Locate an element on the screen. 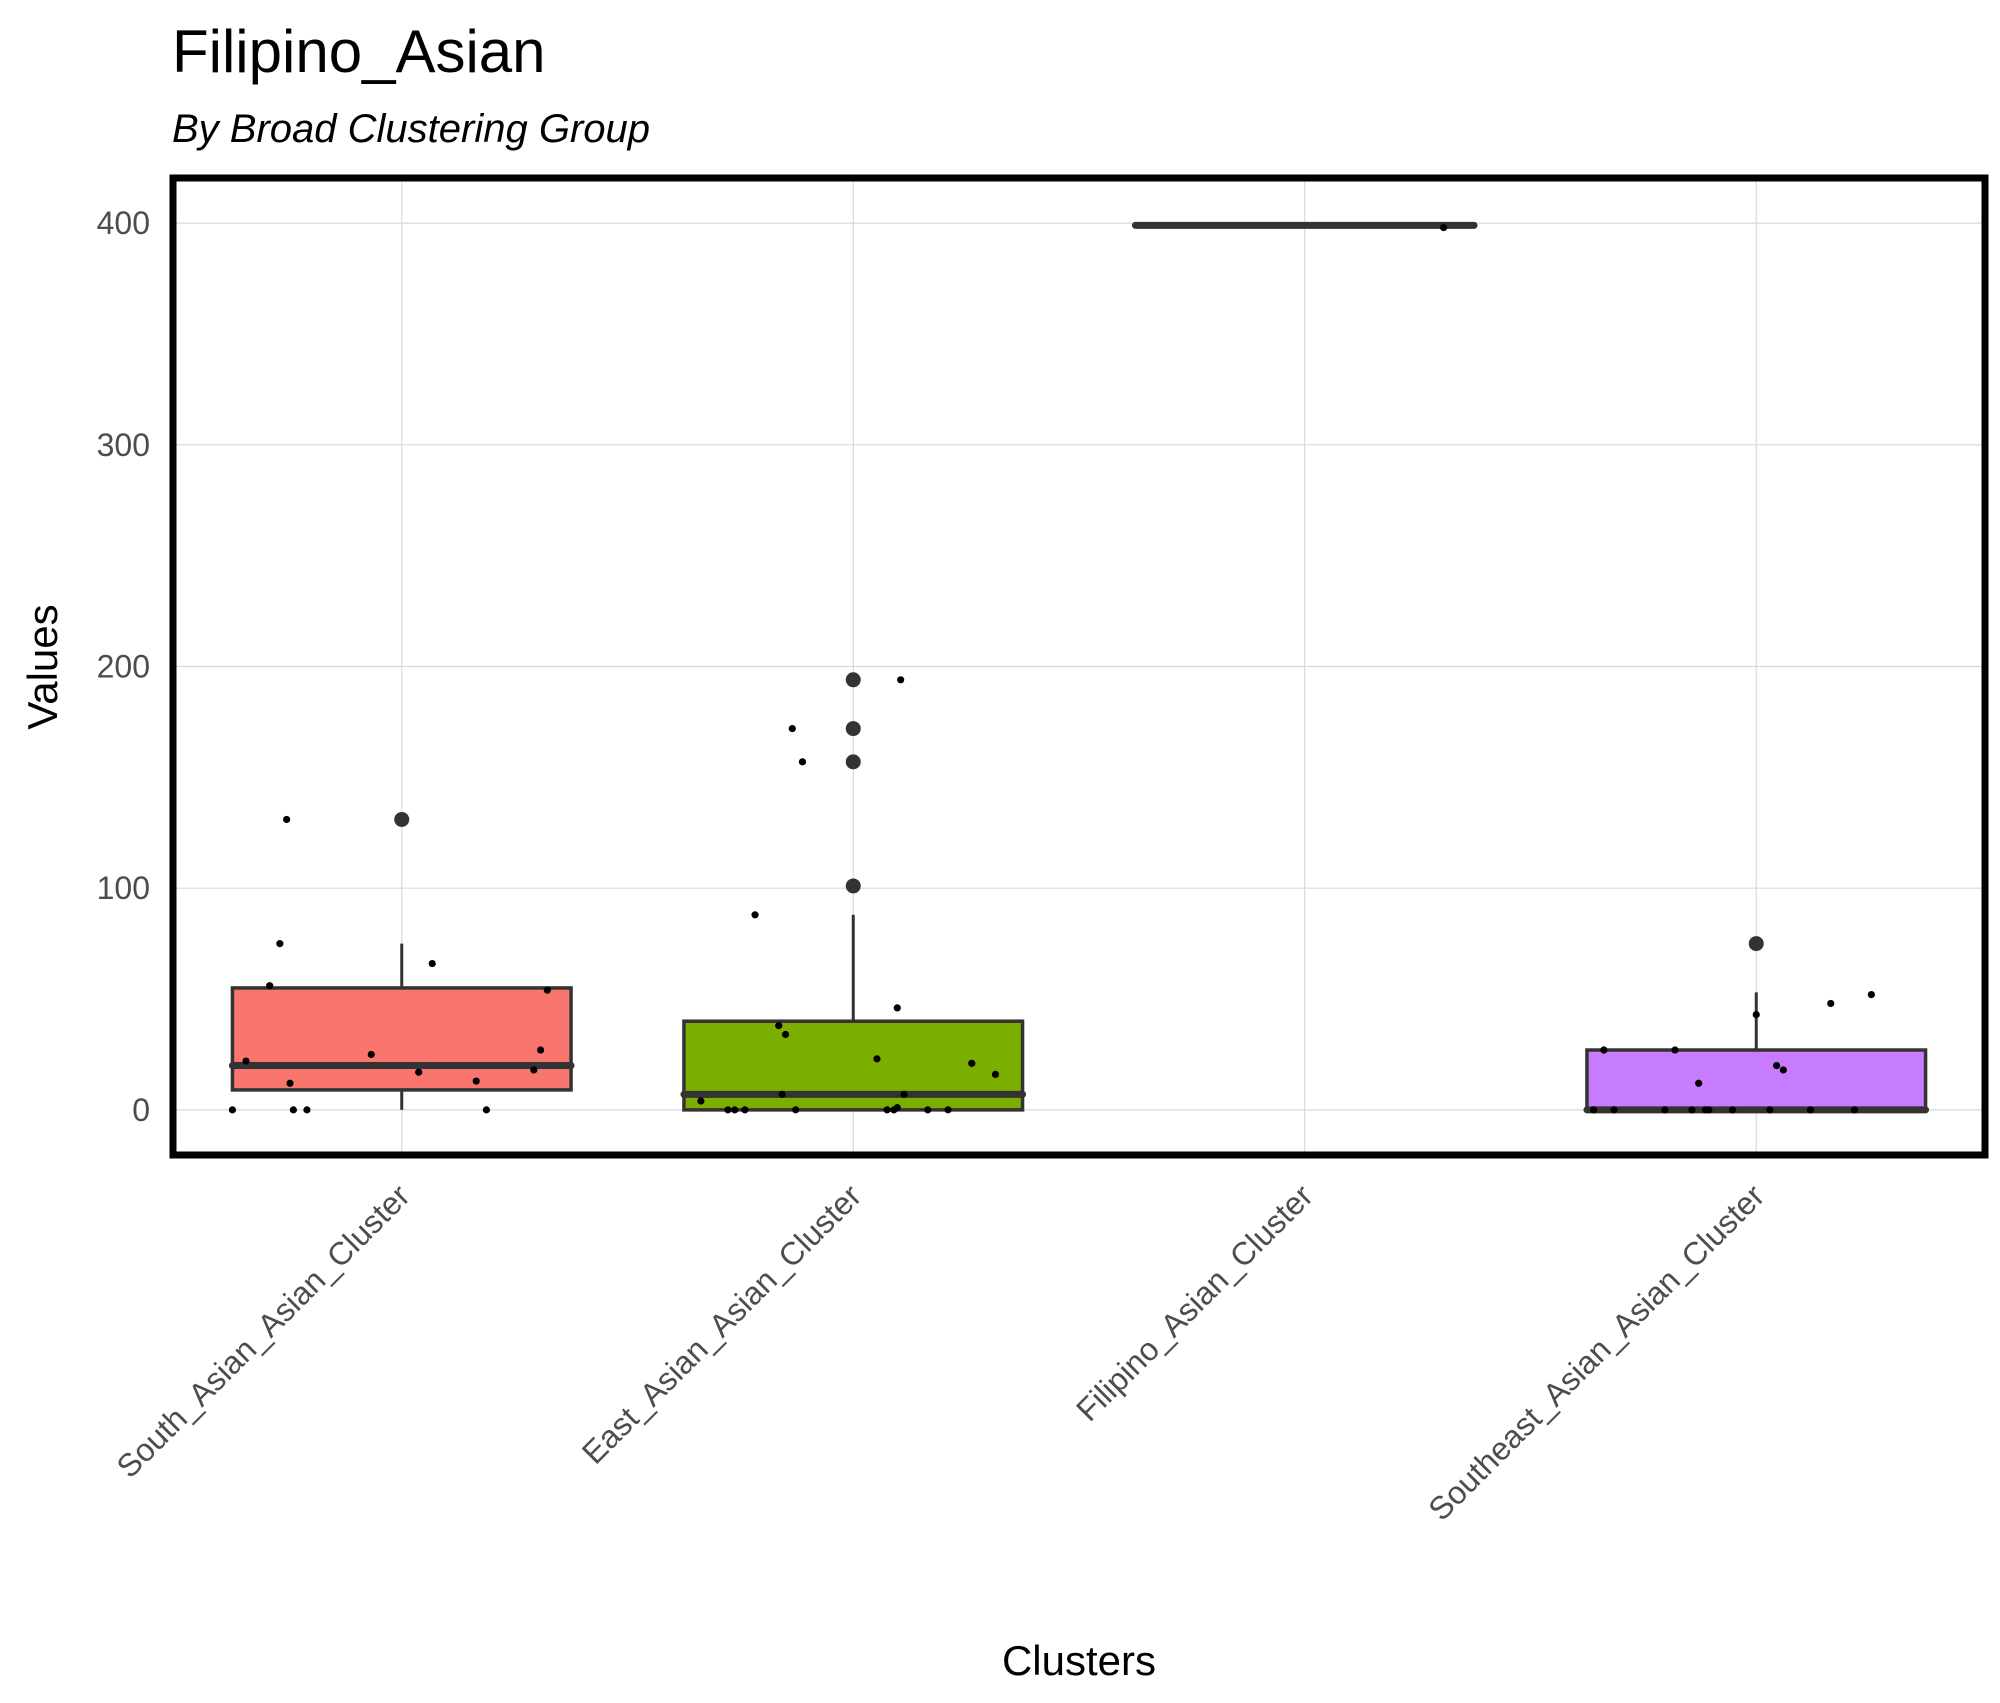  x-tick-label: Southeast_Asian_Asian_Cluster is located at coordinates (1596, 1352).